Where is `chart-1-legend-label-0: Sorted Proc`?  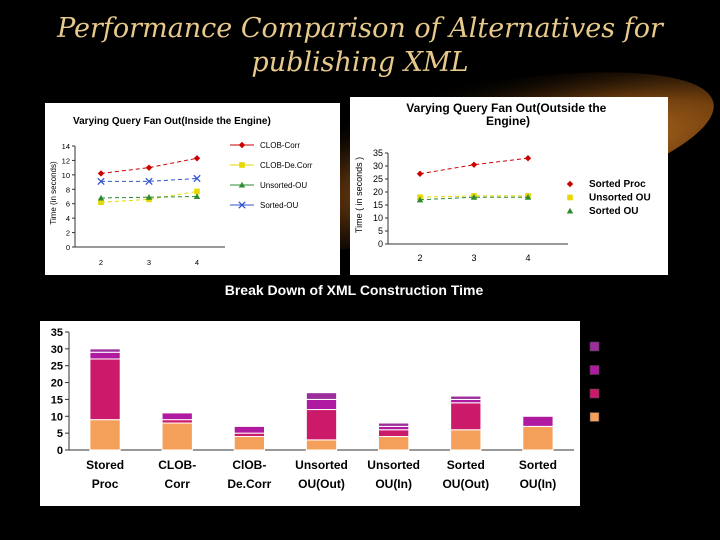 chart-1-legend-label-0: Sorted Proc is located at coordinates (617, 184).